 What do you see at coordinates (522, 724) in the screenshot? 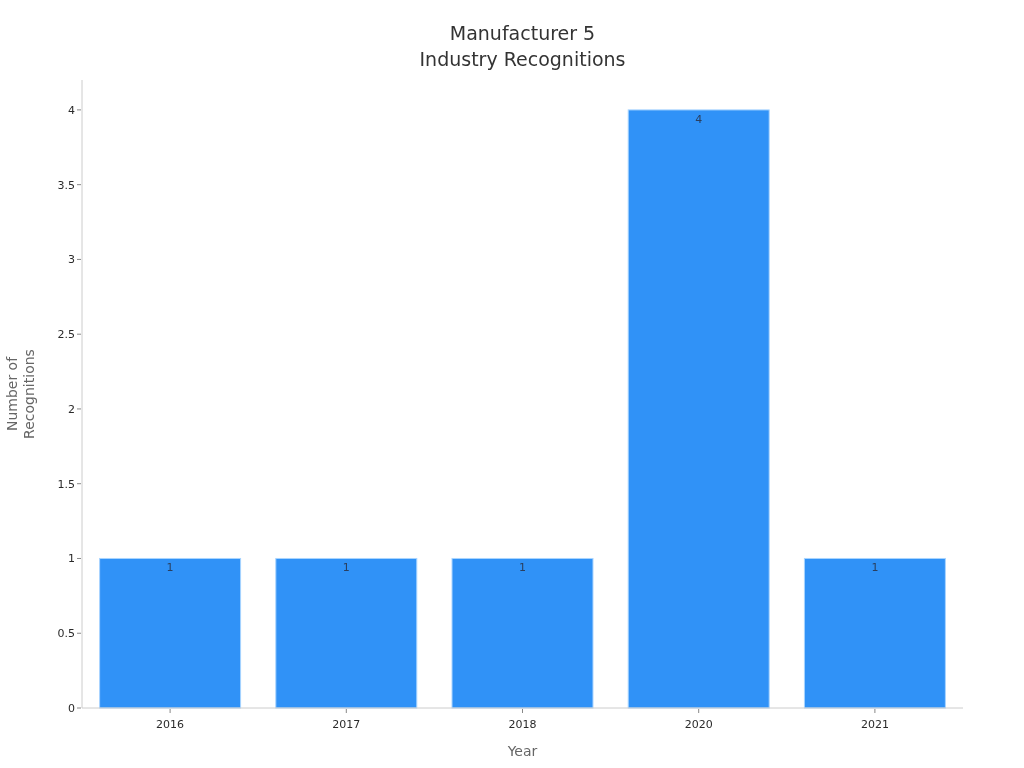
I see `x-tick-label: 2018` at bounding box center [522, 724].